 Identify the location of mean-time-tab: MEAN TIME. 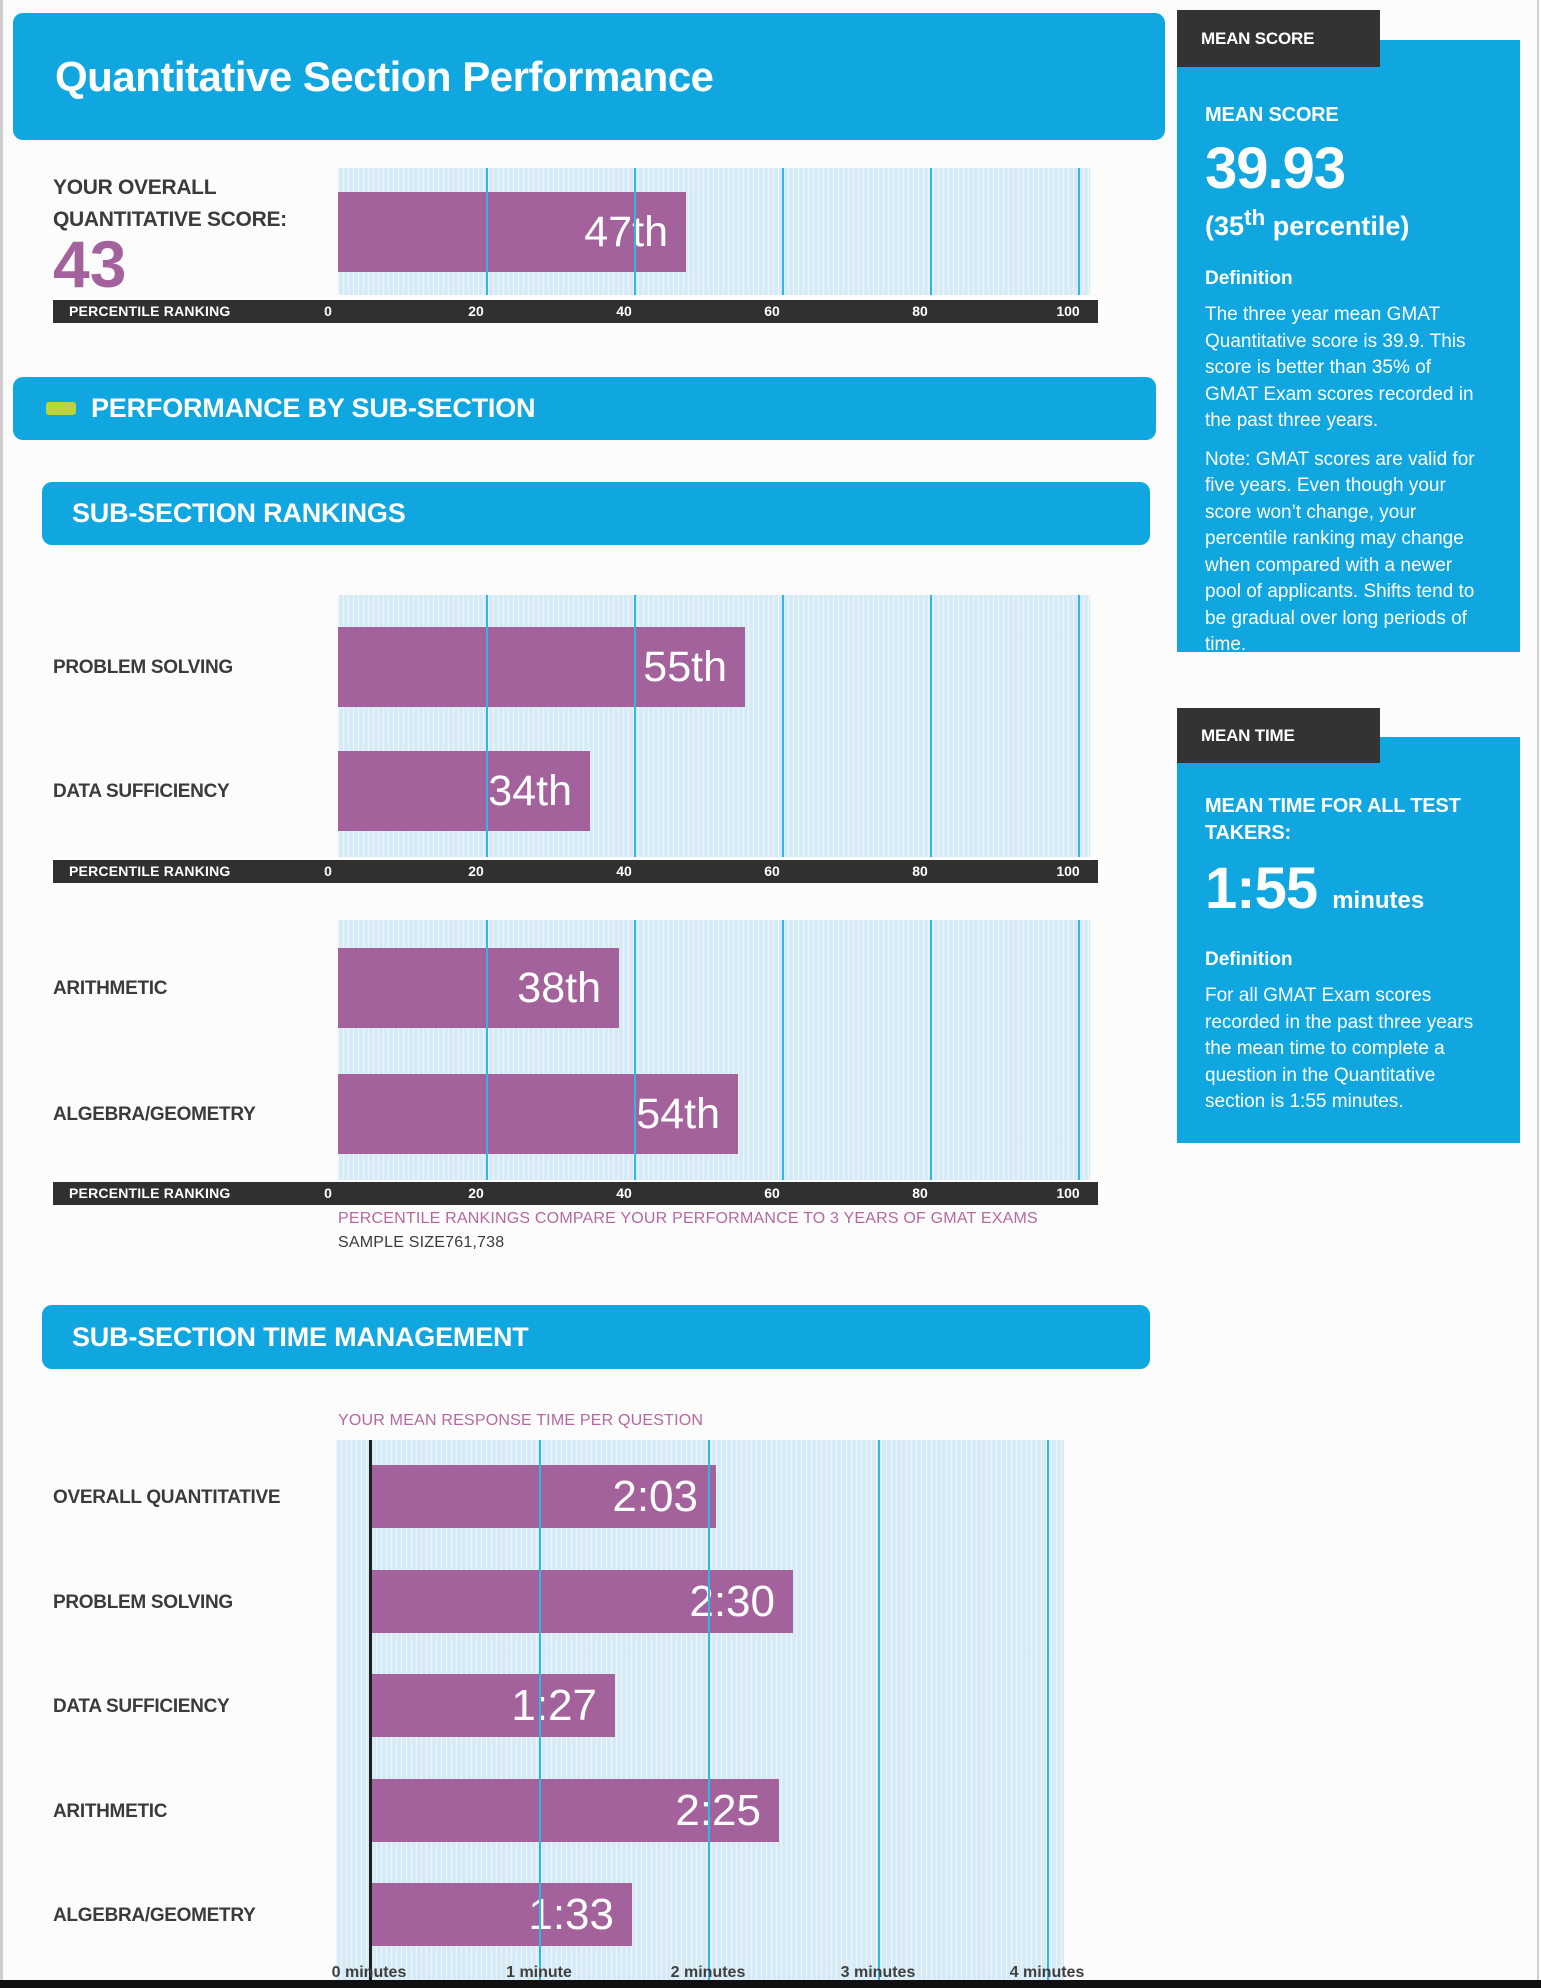
(1278, 735).